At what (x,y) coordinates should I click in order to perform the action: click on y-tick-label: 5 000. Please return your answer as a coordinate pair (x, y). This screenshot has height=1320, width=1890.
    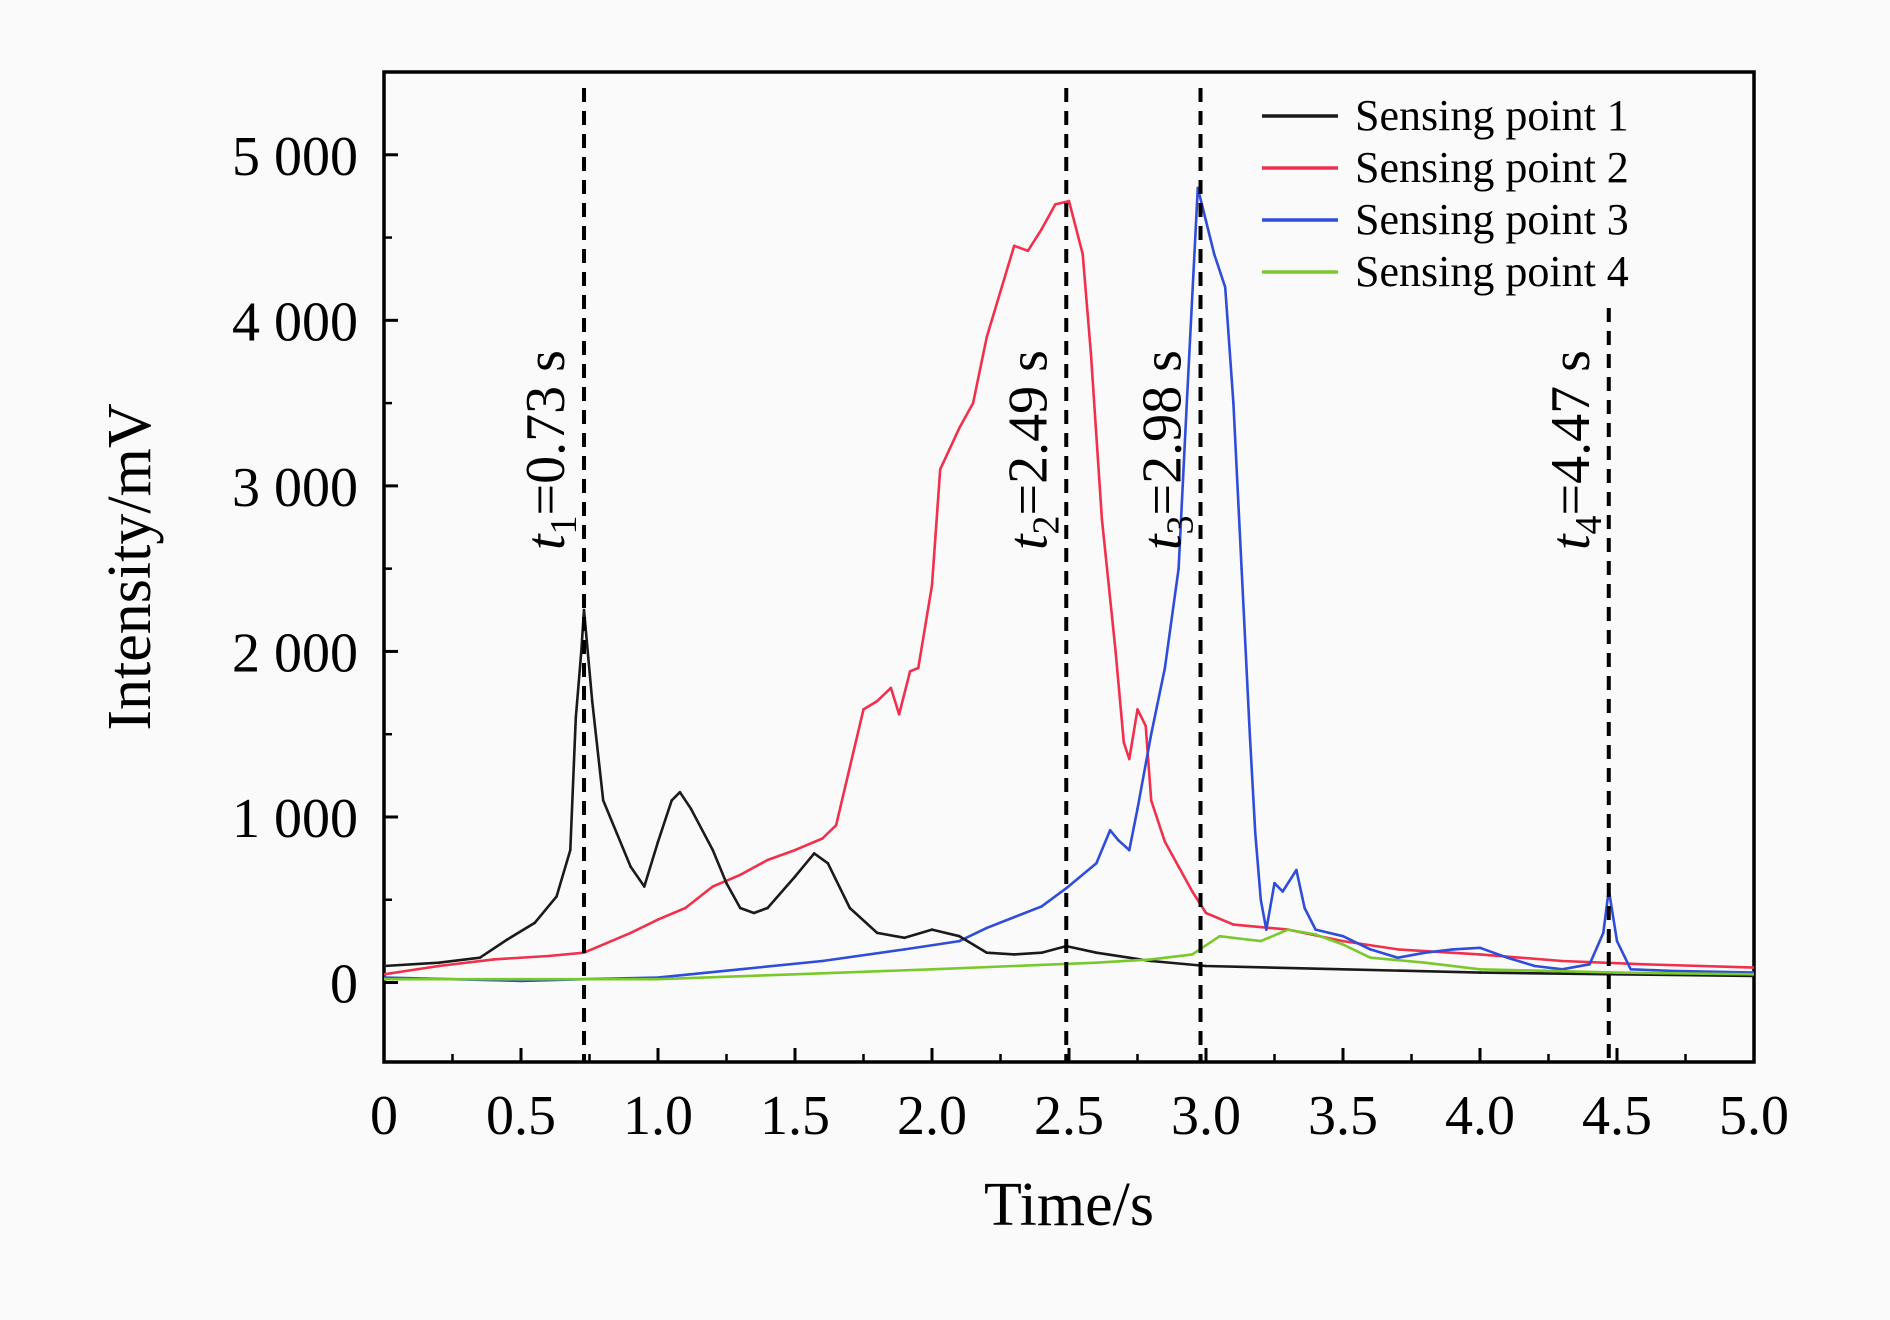
    Looking at the image, I should click on (295, 157).